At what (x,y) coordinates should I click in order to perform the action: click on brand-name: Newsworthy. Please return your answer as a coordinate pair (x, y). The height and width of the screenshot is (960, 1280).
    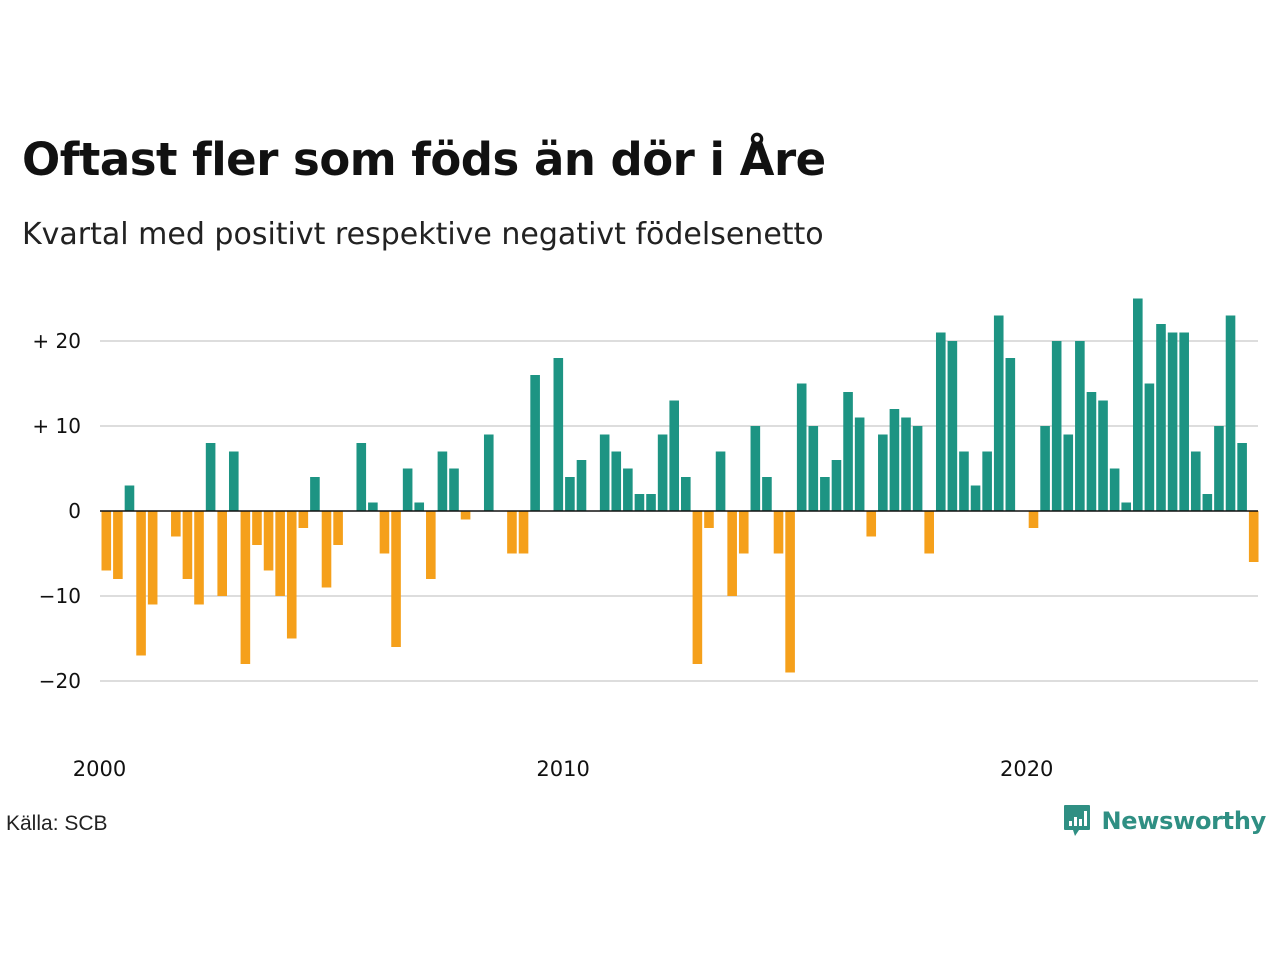
    Looking at the image, I should click on (1183, 821).